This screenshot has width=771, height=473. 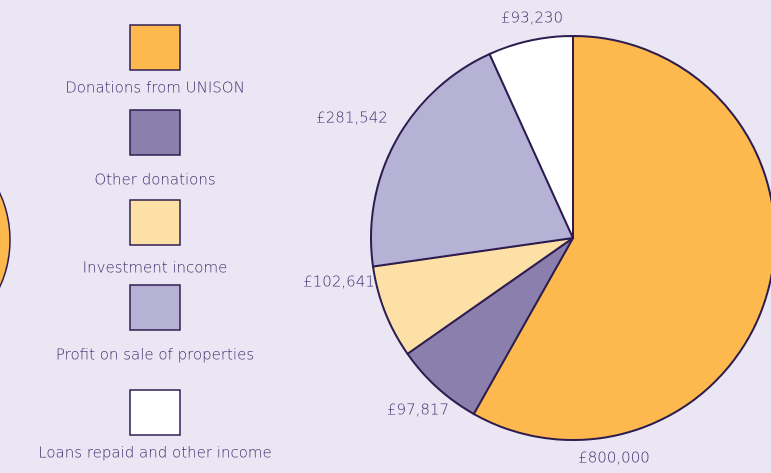 What do you see at coordinates (532, 18) in the screenshot?
I see `slice-label: £93,230` at bounding box center [532, 18].